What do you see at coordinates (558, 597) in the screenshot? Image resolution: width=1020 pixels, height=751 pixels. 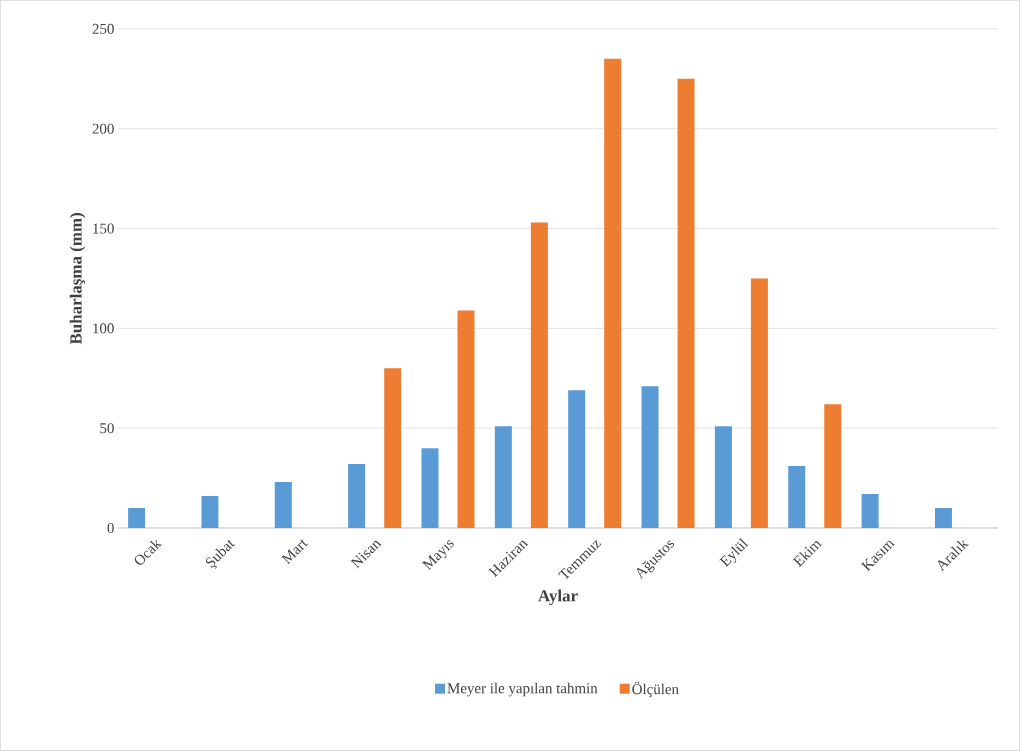 I see `x-axis-title: Aylar` at bounding box center [558, 597].